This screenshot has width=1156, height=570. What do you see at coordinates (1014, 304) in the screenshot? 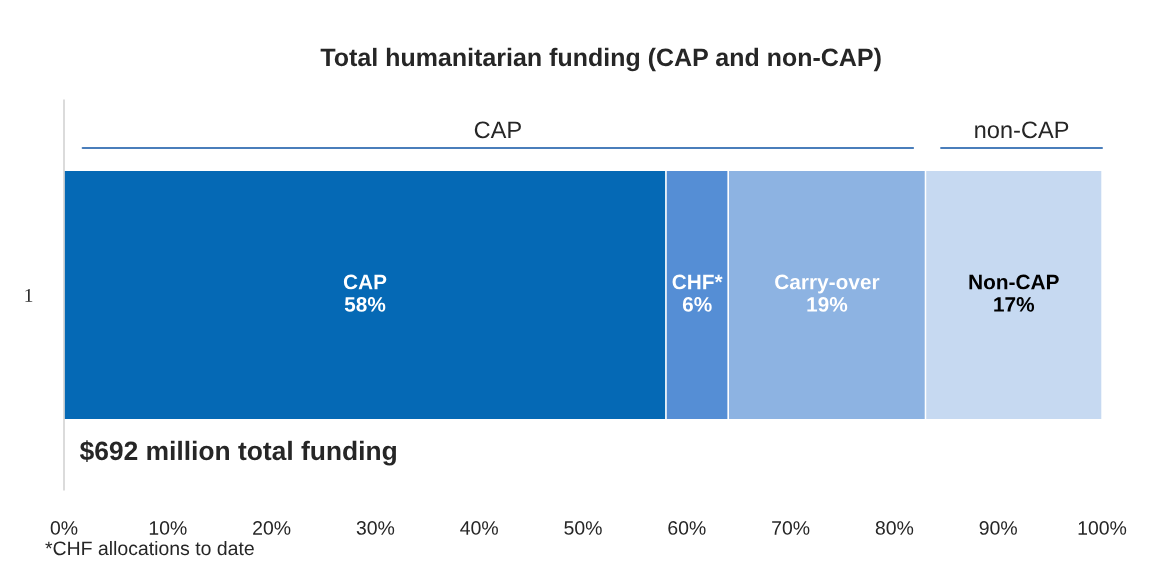
I see `data-label: 17%` at bounding box center [1014, 304].